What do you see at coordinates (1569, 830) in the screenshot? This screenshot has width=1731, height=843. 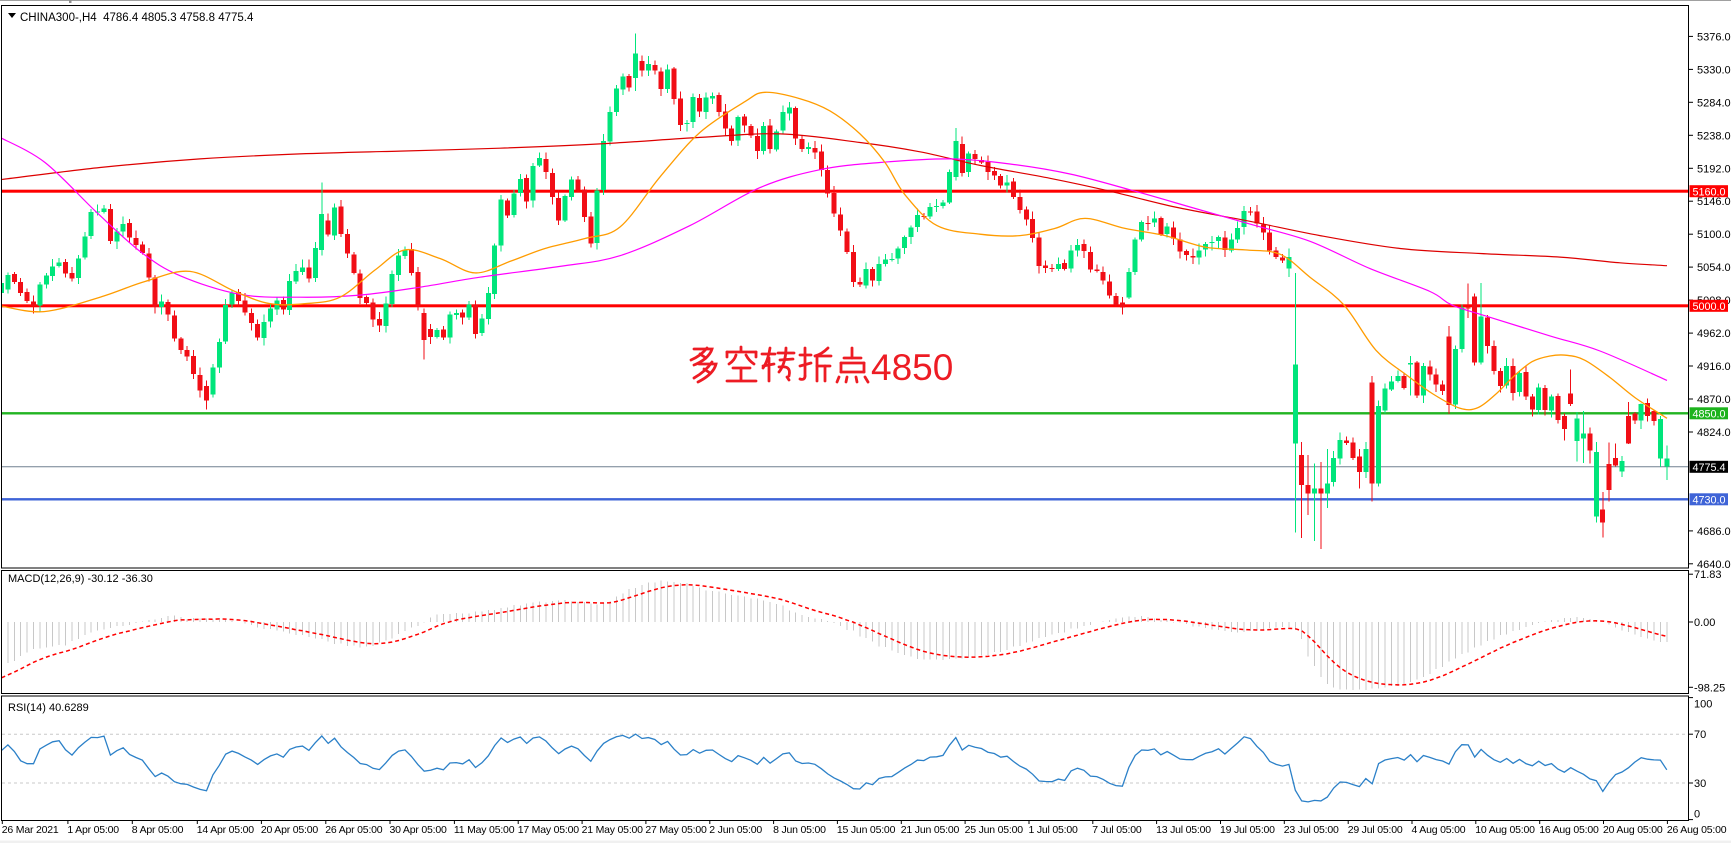 I see `svg-text: 16 Aug 05:00` at bounding box center [1569, 830].